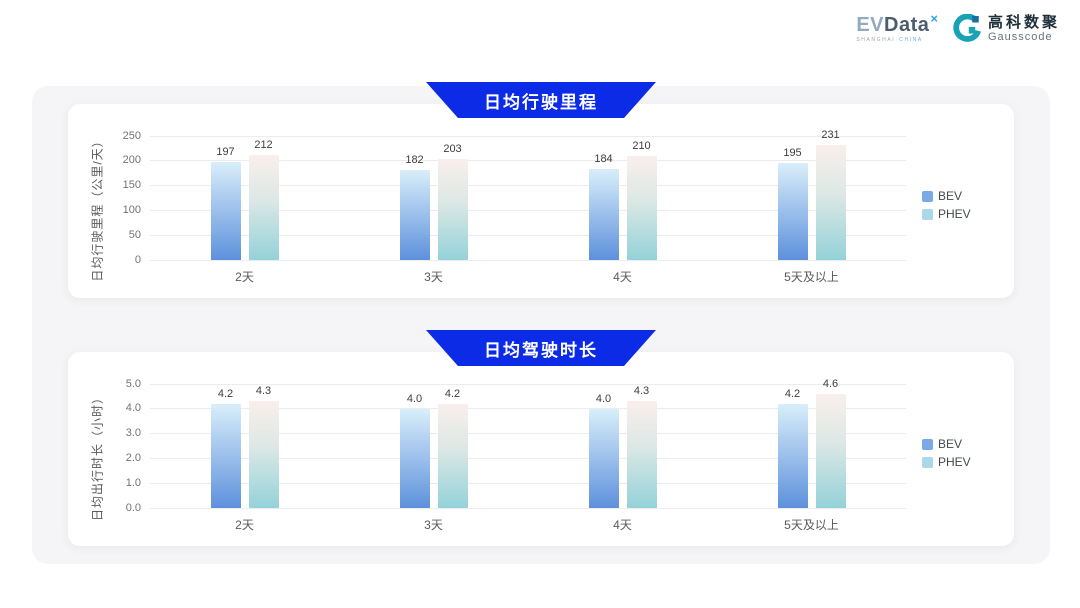 Image resolution: width=1080 pixels, height=608 pixels. I want to click on bar-value-label: 203, so click(452, 149).